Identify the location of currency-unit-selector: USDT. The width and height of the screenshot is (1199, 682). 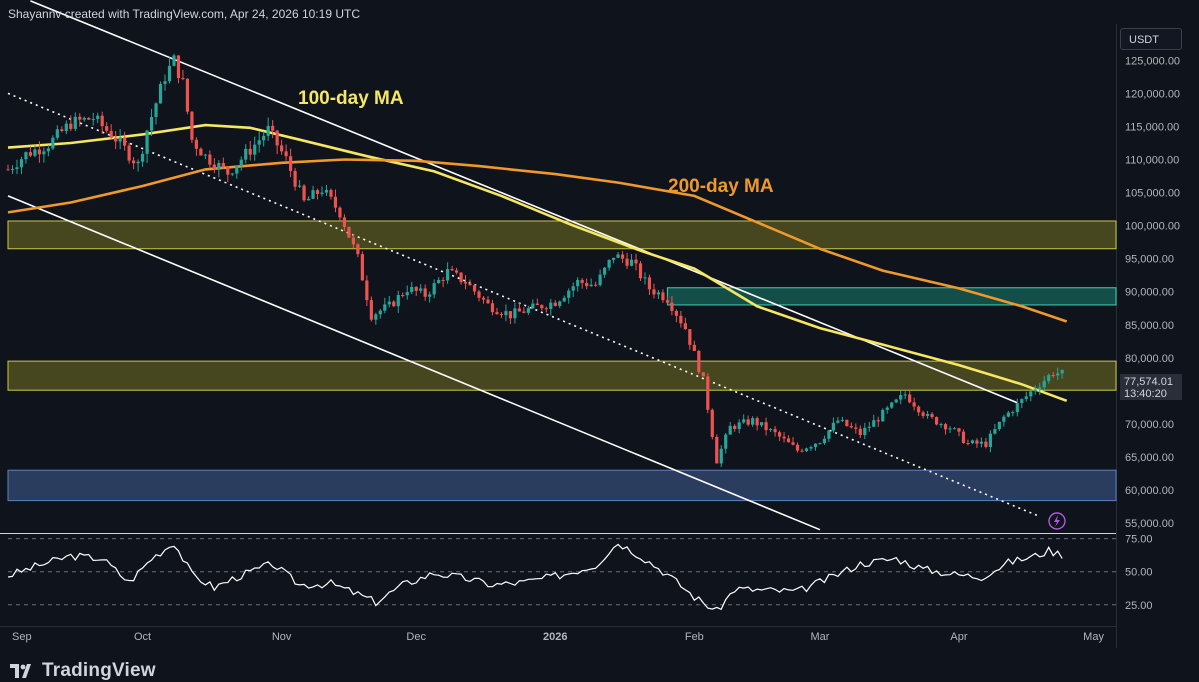
(1151, 39).